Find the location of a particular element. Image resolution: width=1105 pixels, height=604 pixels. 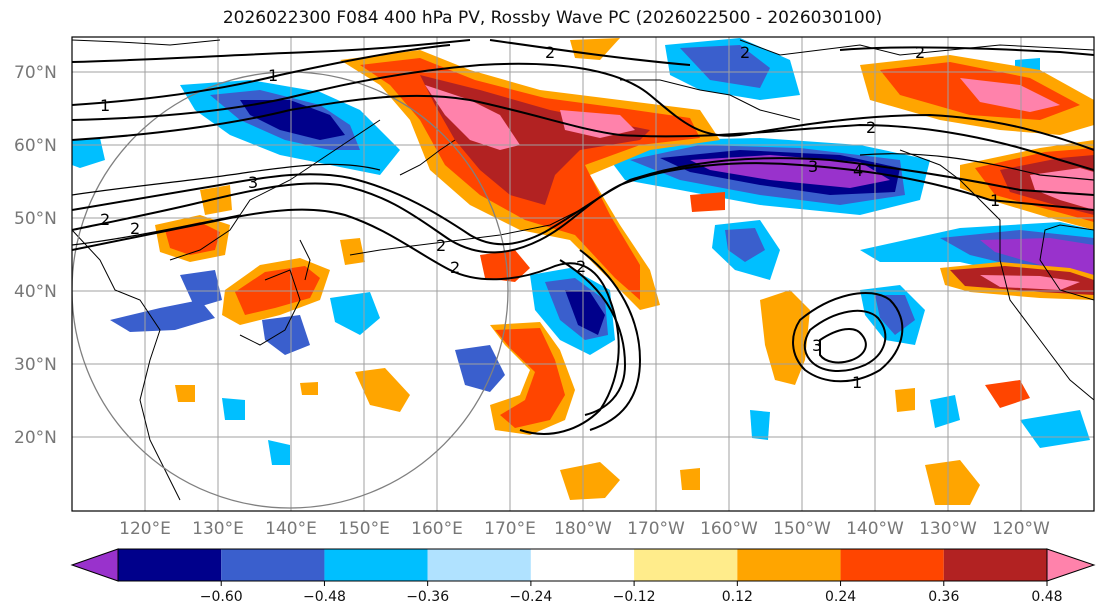

lon-label: 160°W is located at coordinates (729, 529).